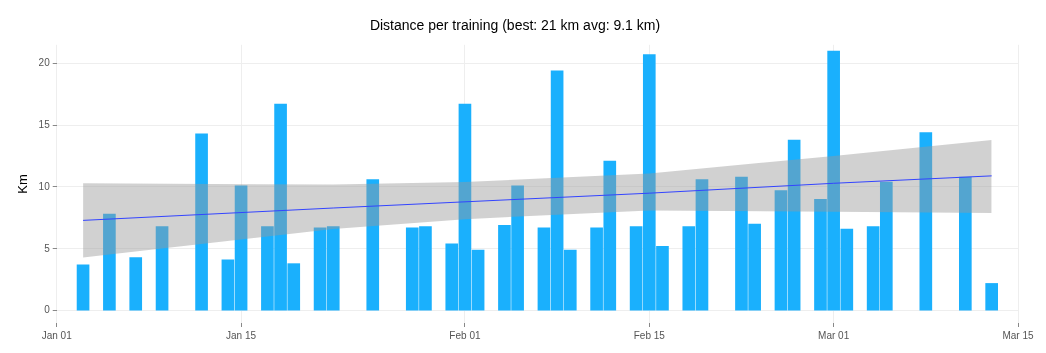 This screenshot has width=1046, height=353. I want to click on y-tick-label: 5, so click(47, 248).